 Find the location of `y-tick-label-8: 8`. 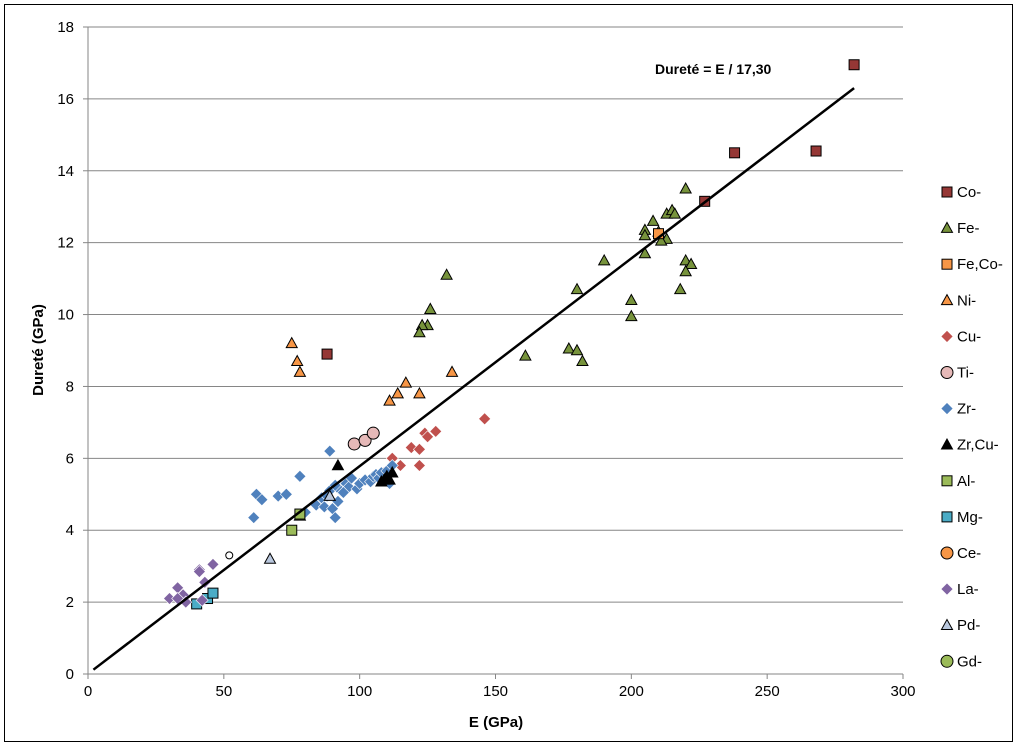

y-tick-label-8: 8 is located at coordinates (70, 386).